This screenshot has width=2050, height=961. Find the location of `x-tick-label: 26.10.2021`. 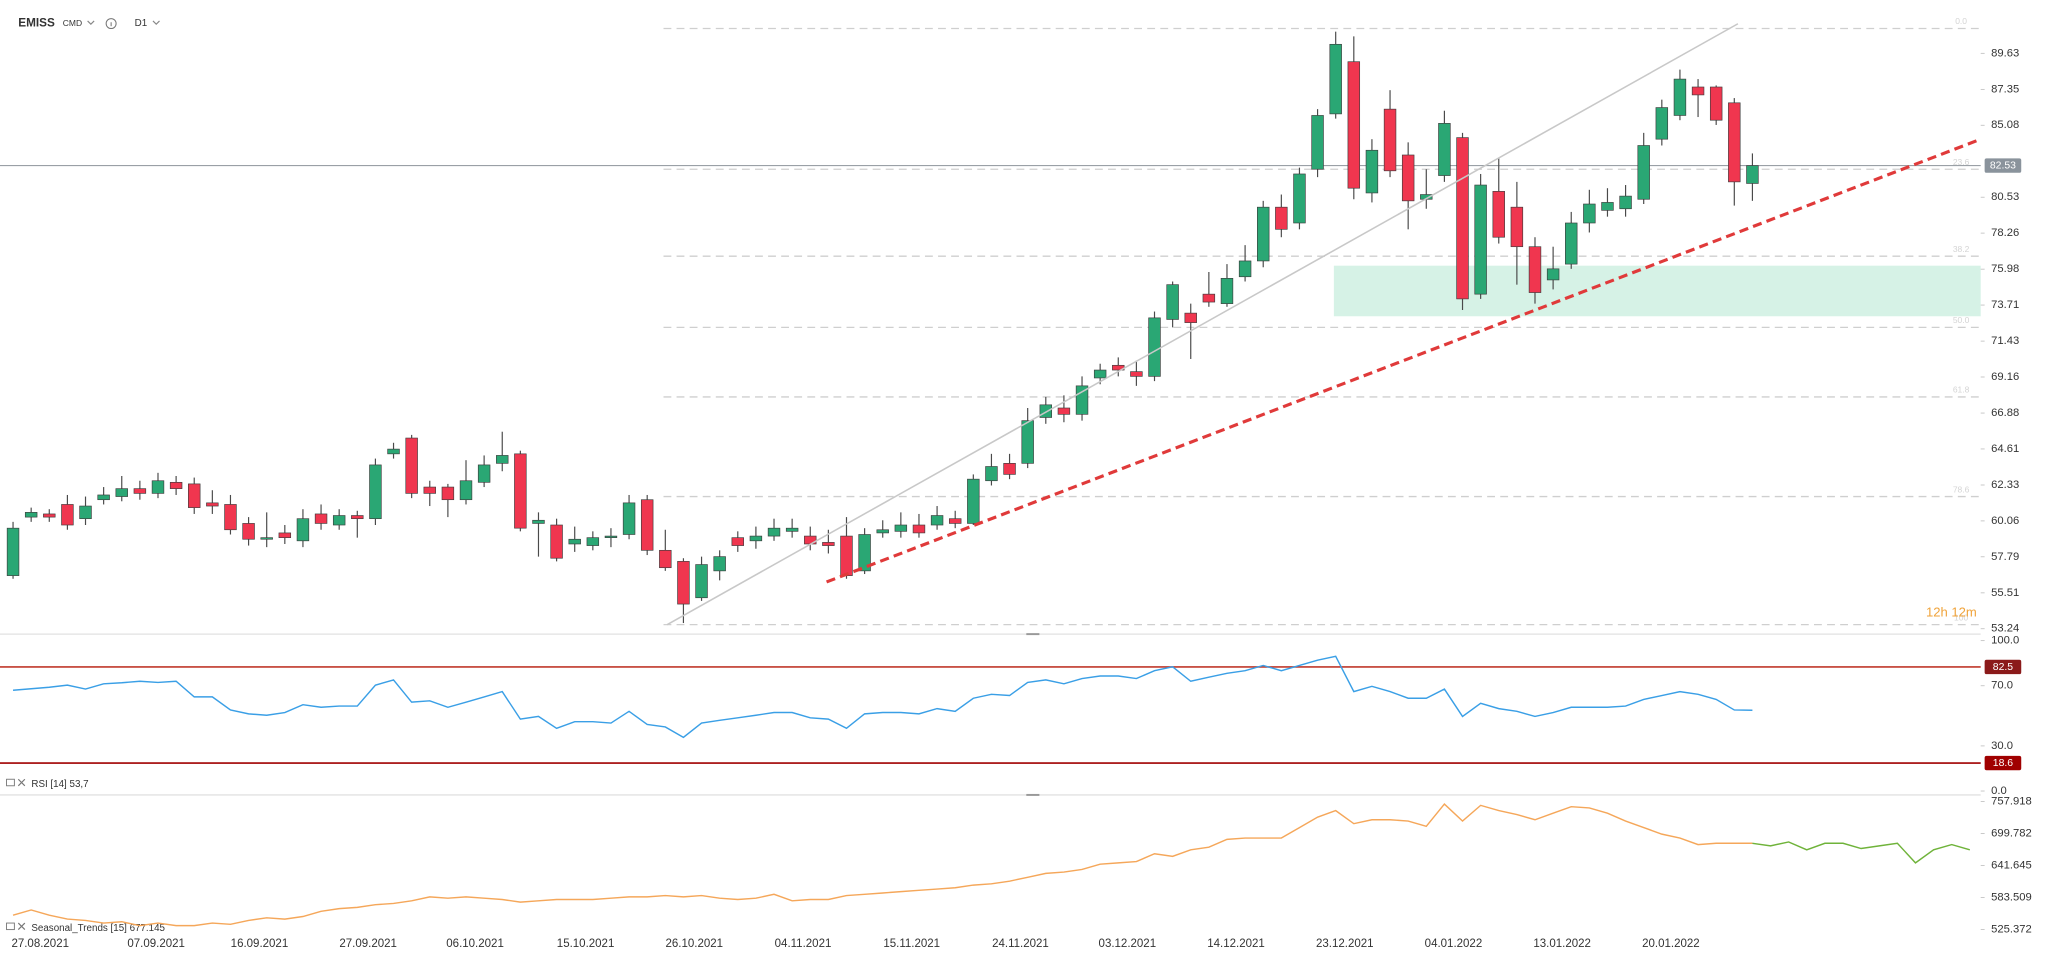

x-tick-label: 26.10.2021 is located at coordinates (695, 944).